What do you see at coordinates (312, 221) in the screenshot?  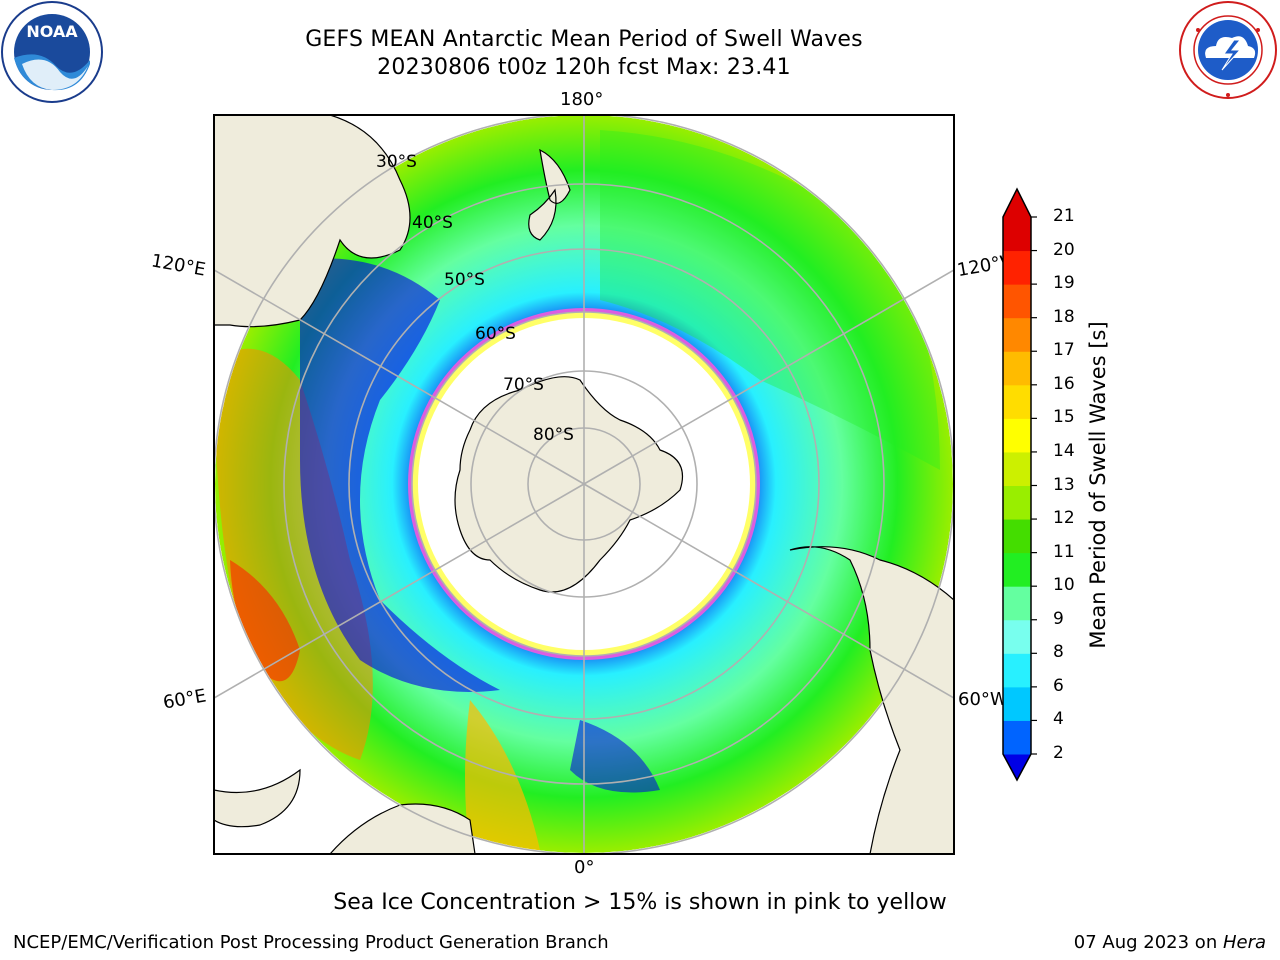 I see `australia-landmass` at bounding box center [312, 221].